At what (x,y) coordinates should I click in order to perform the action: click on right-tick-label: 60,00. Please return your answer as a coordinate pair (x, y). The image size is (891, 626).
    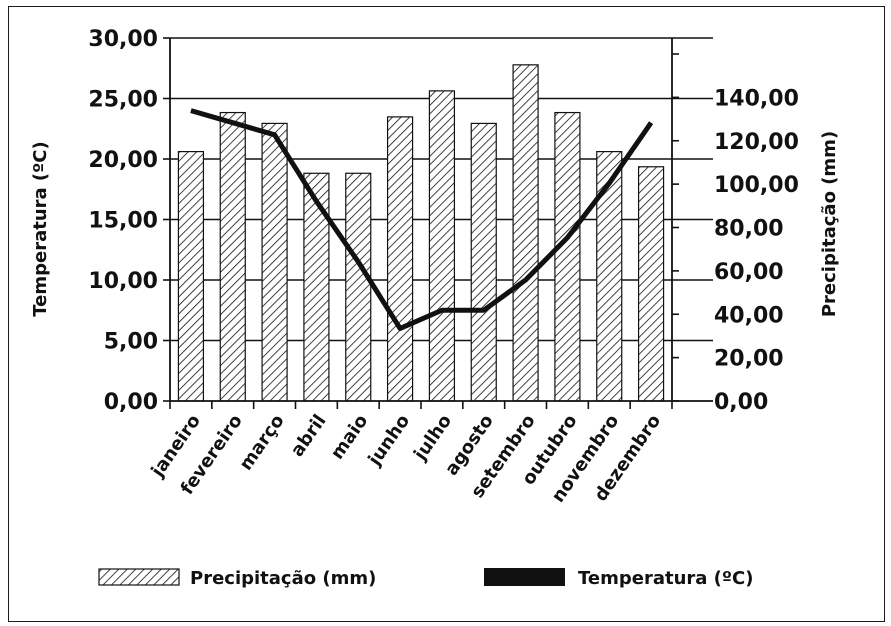
    Looking at the image, I should click on (749, 272).